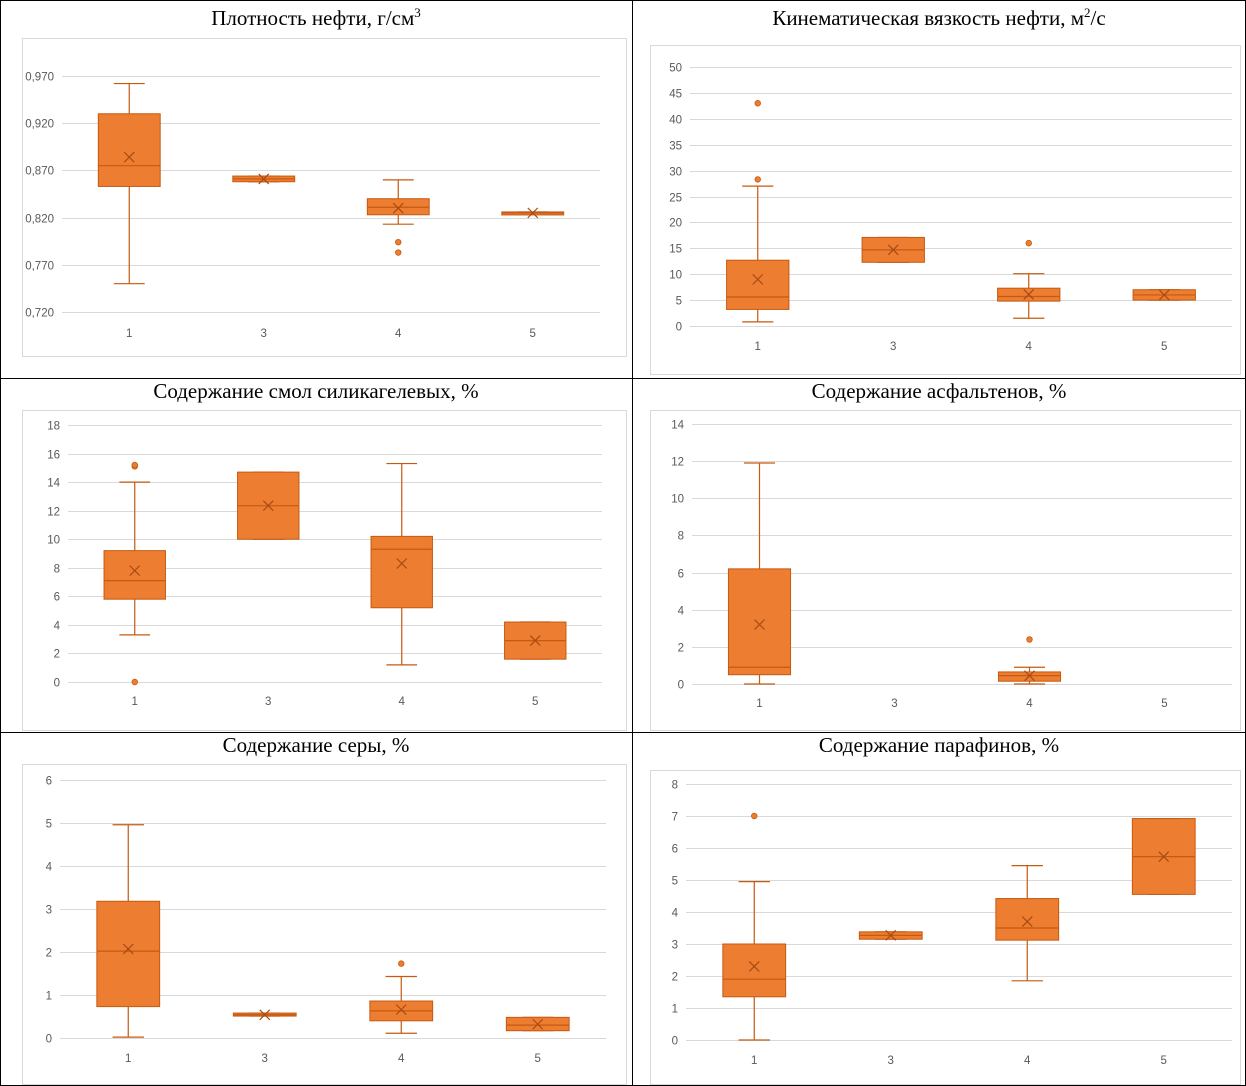 Image resolution: width=1246 pixels, height=1086 pixels. I want to click on y-tick-label: 25, so click(675, 199).